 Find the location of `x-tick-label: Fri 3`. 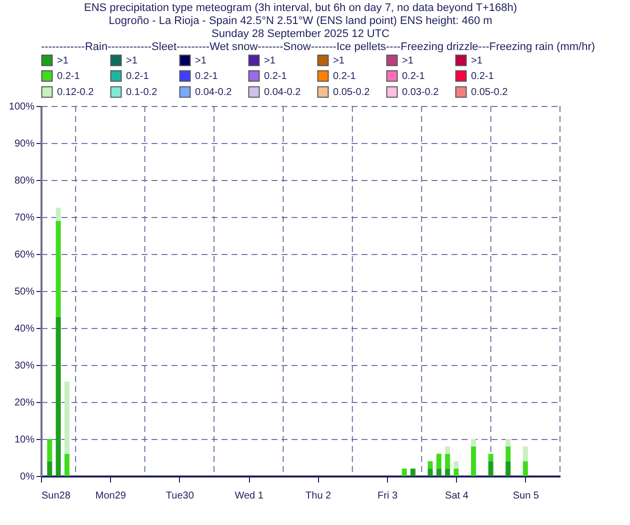

x-tick-label: Fri 3 is located at coordinates (388, 496).